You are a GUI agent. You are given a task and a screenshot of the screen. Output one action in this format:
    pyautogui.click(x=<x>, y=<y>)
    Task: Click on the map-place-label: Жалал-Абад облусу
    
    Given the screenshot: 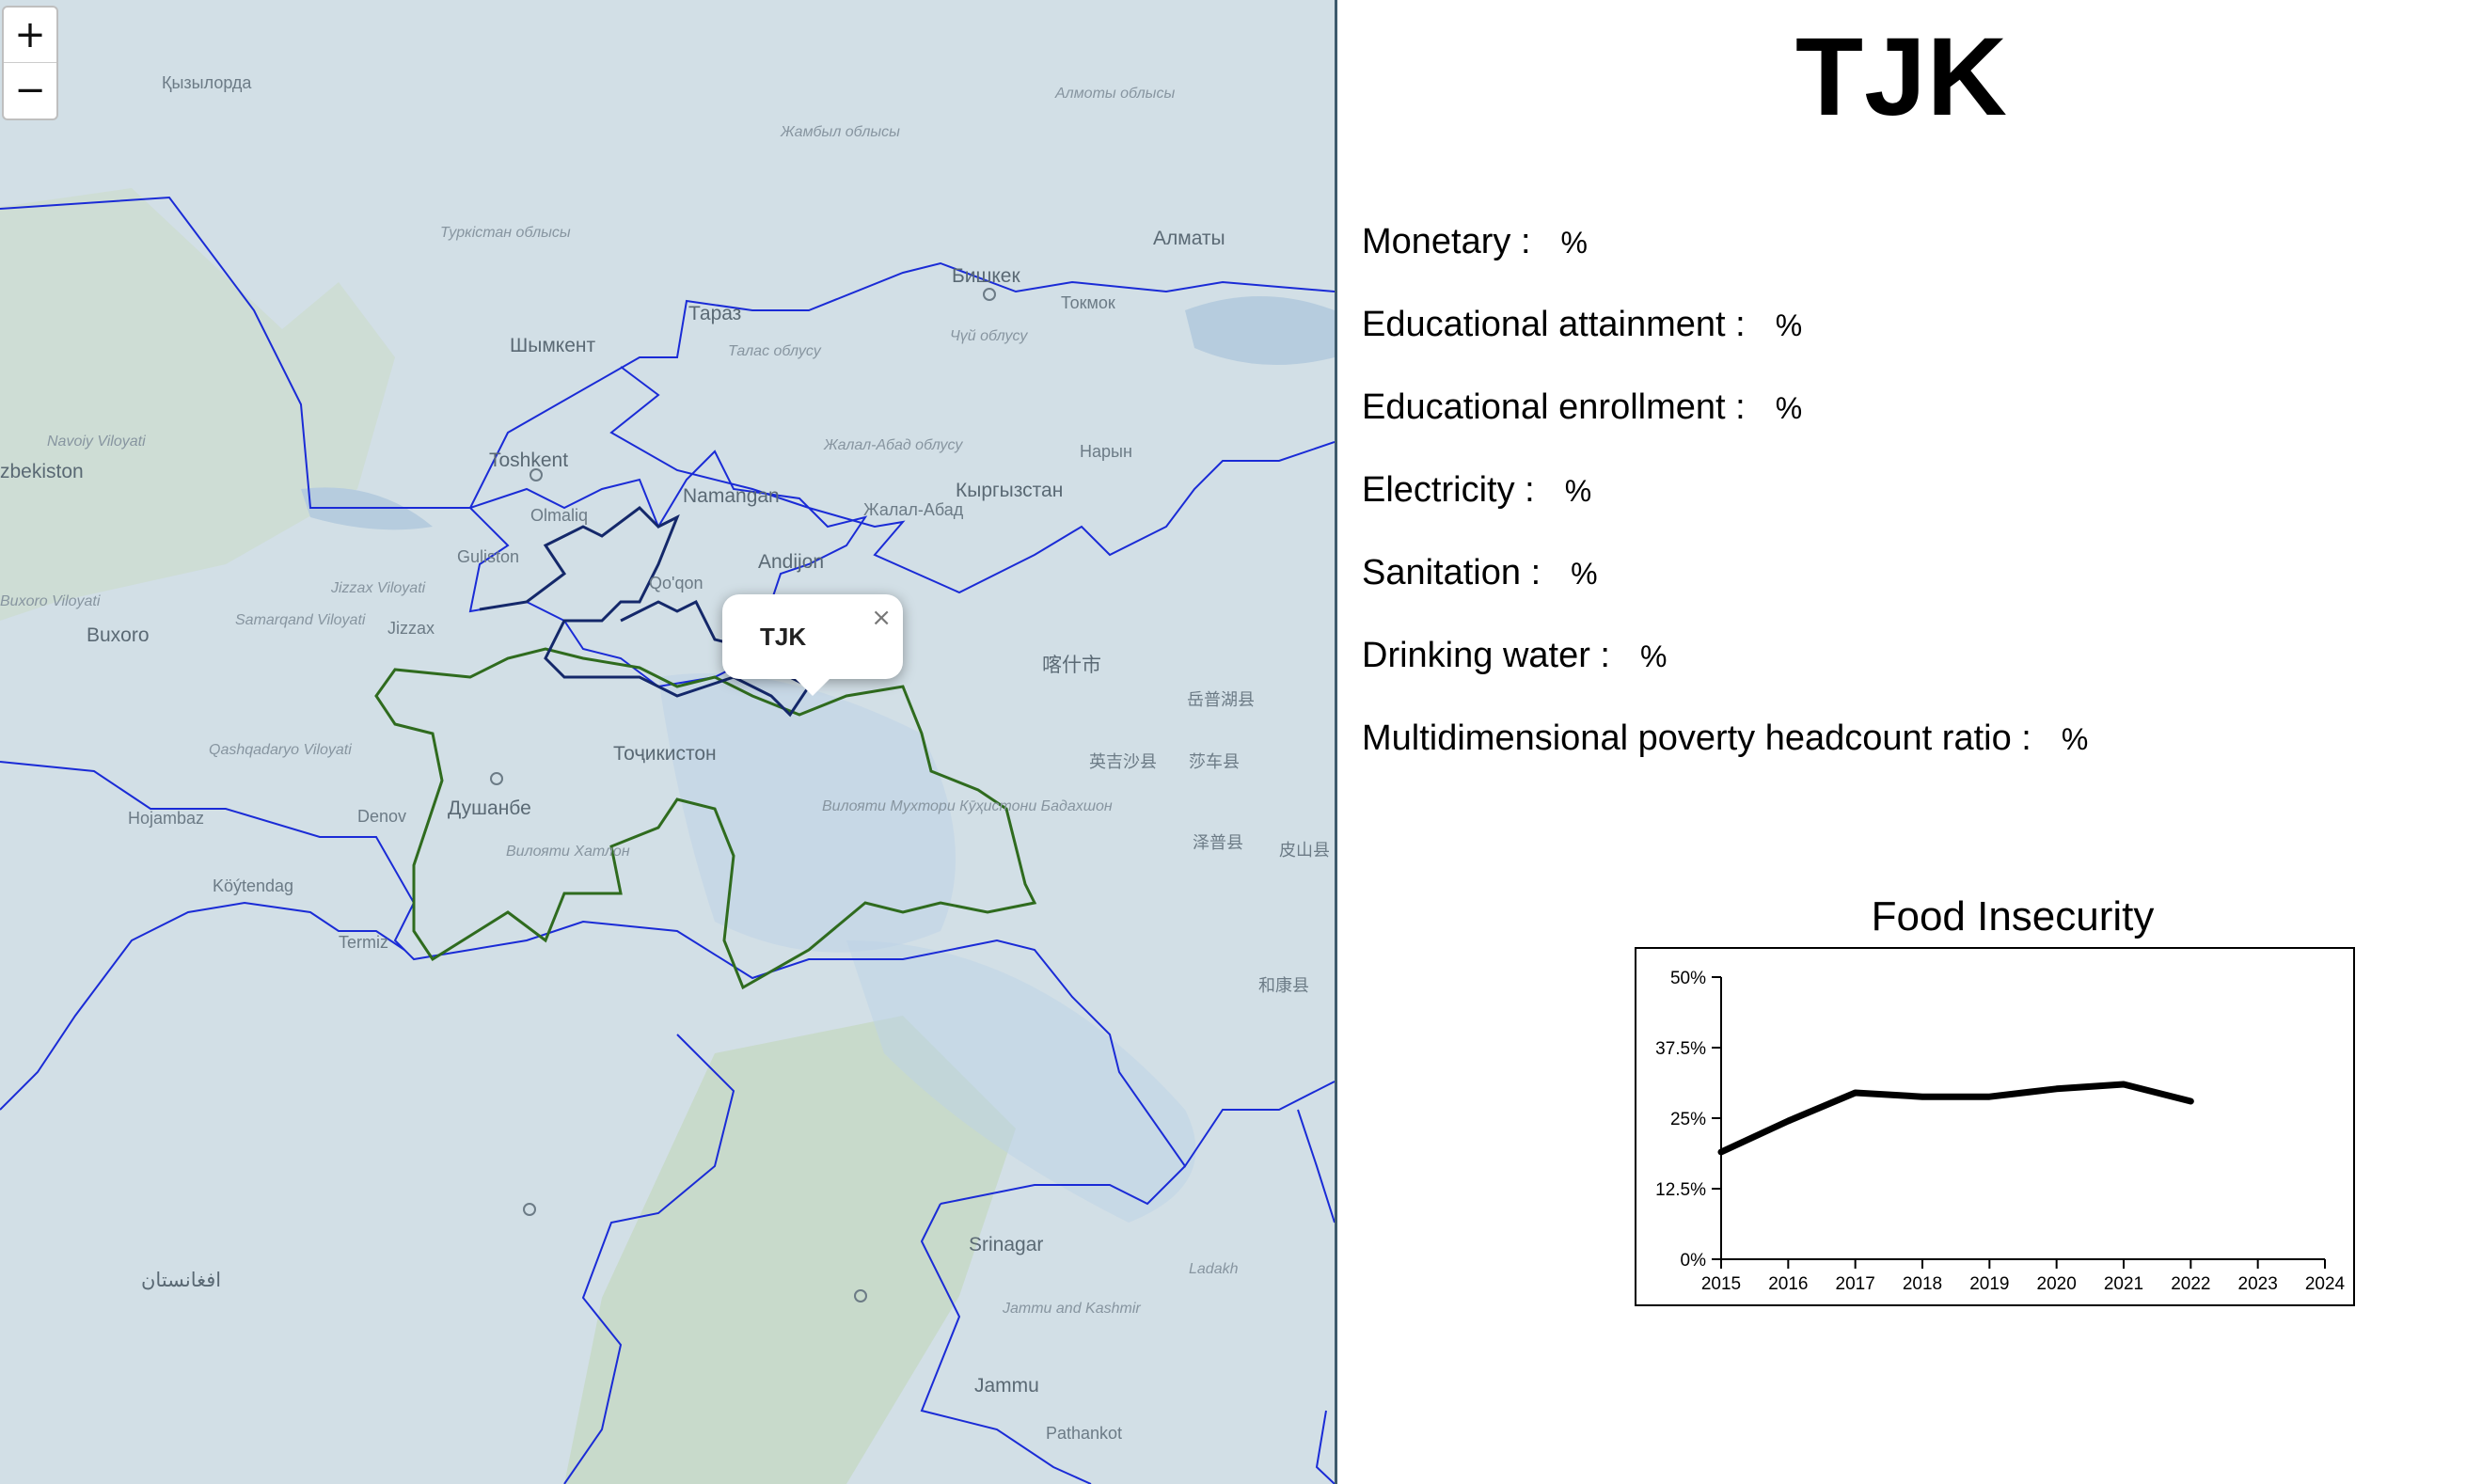 What is the action you would take?
    pyautogui.click(x=893, y=445)
    